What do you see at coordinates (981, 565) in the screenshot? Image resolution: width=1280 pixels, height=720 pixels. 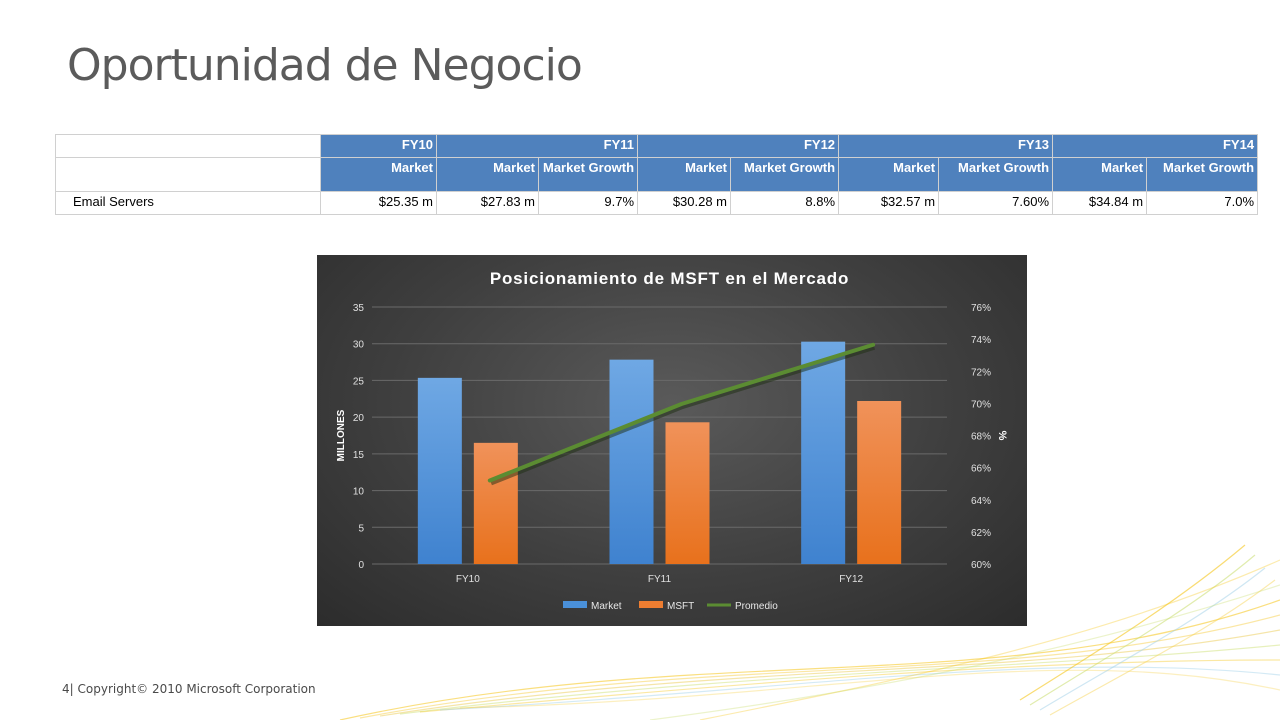 I see `y2-tick-label: 60%` at bounding box center [981, 565].